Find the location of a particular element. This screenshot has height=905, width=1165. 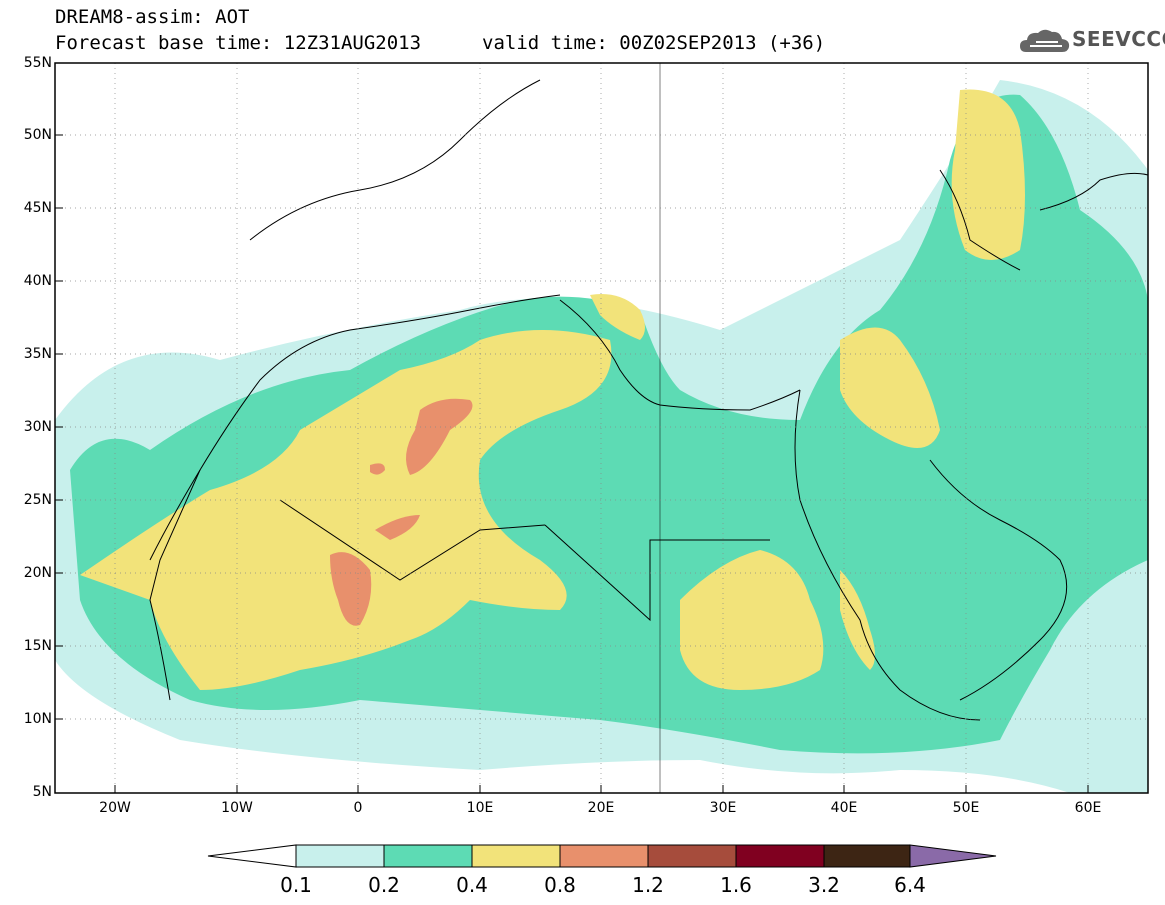

aot-level-0.4-central is located at coordinates (752, 620).